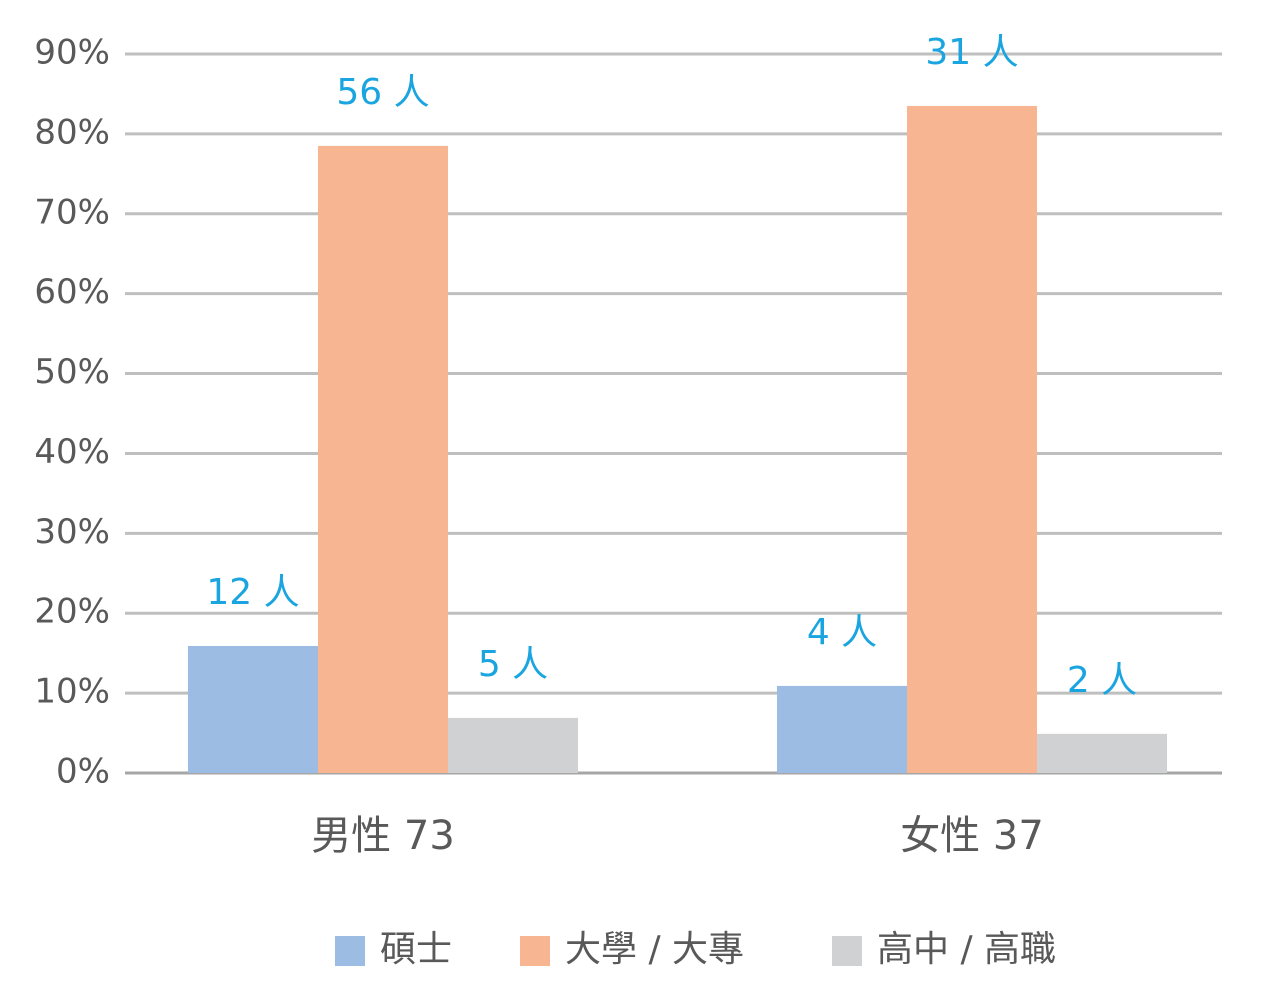  What do you see at coordinates (416, 949) in the screenshot?
I see `legend-label: 碩士` at bounding box center [416, 949].